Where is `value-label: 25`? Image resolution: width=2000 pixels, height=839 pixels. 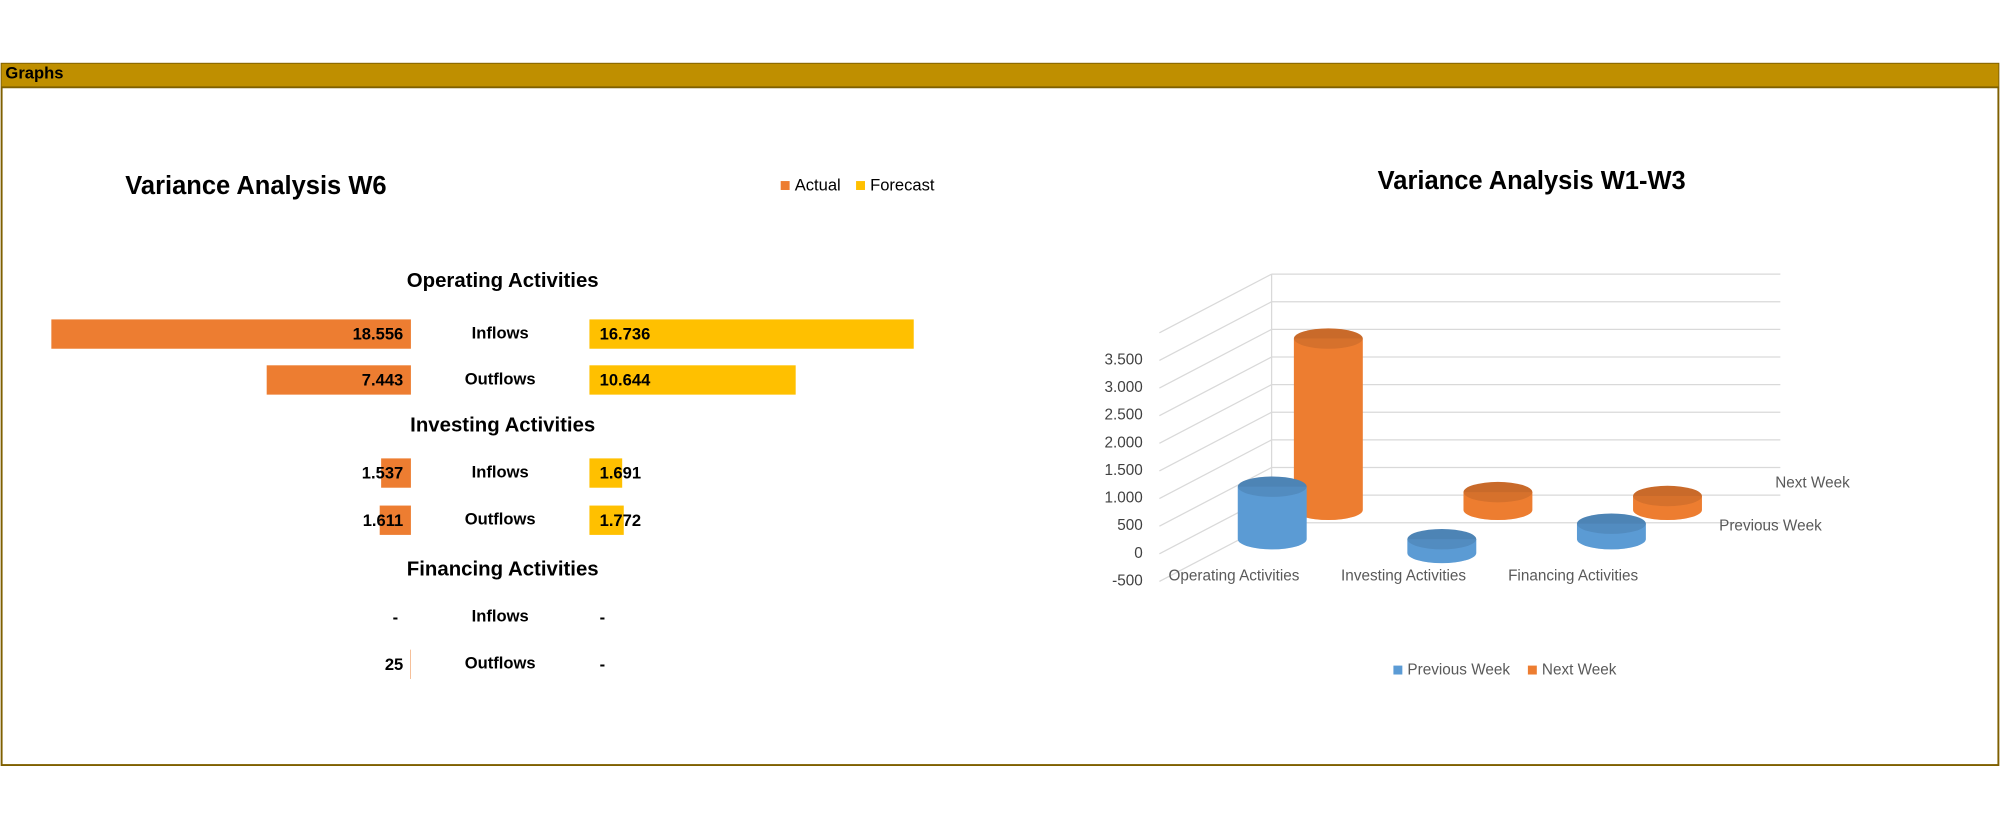 value-label: 25 is located at coordinates (394, 664).